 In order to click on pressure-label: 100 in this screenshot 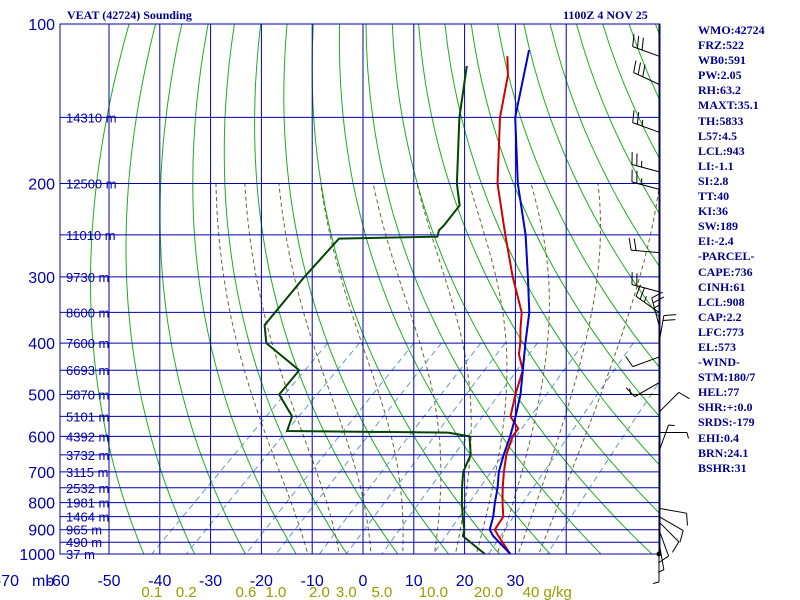, I will do `click(41, 25)`.